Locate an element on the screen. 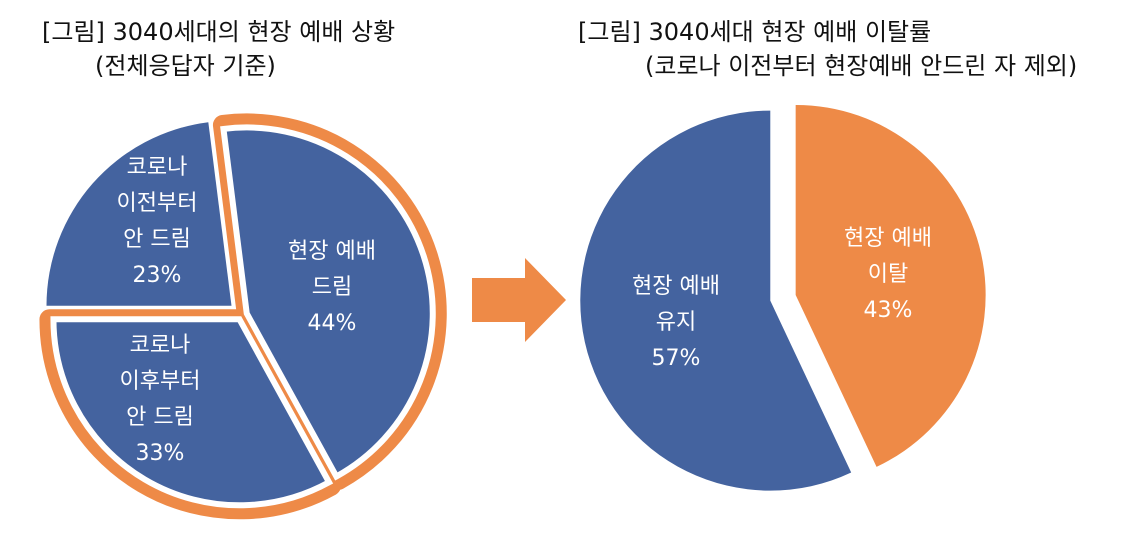  left-chart-subtitle: (전체응답자 기준) is located at coordinates (185, 66).